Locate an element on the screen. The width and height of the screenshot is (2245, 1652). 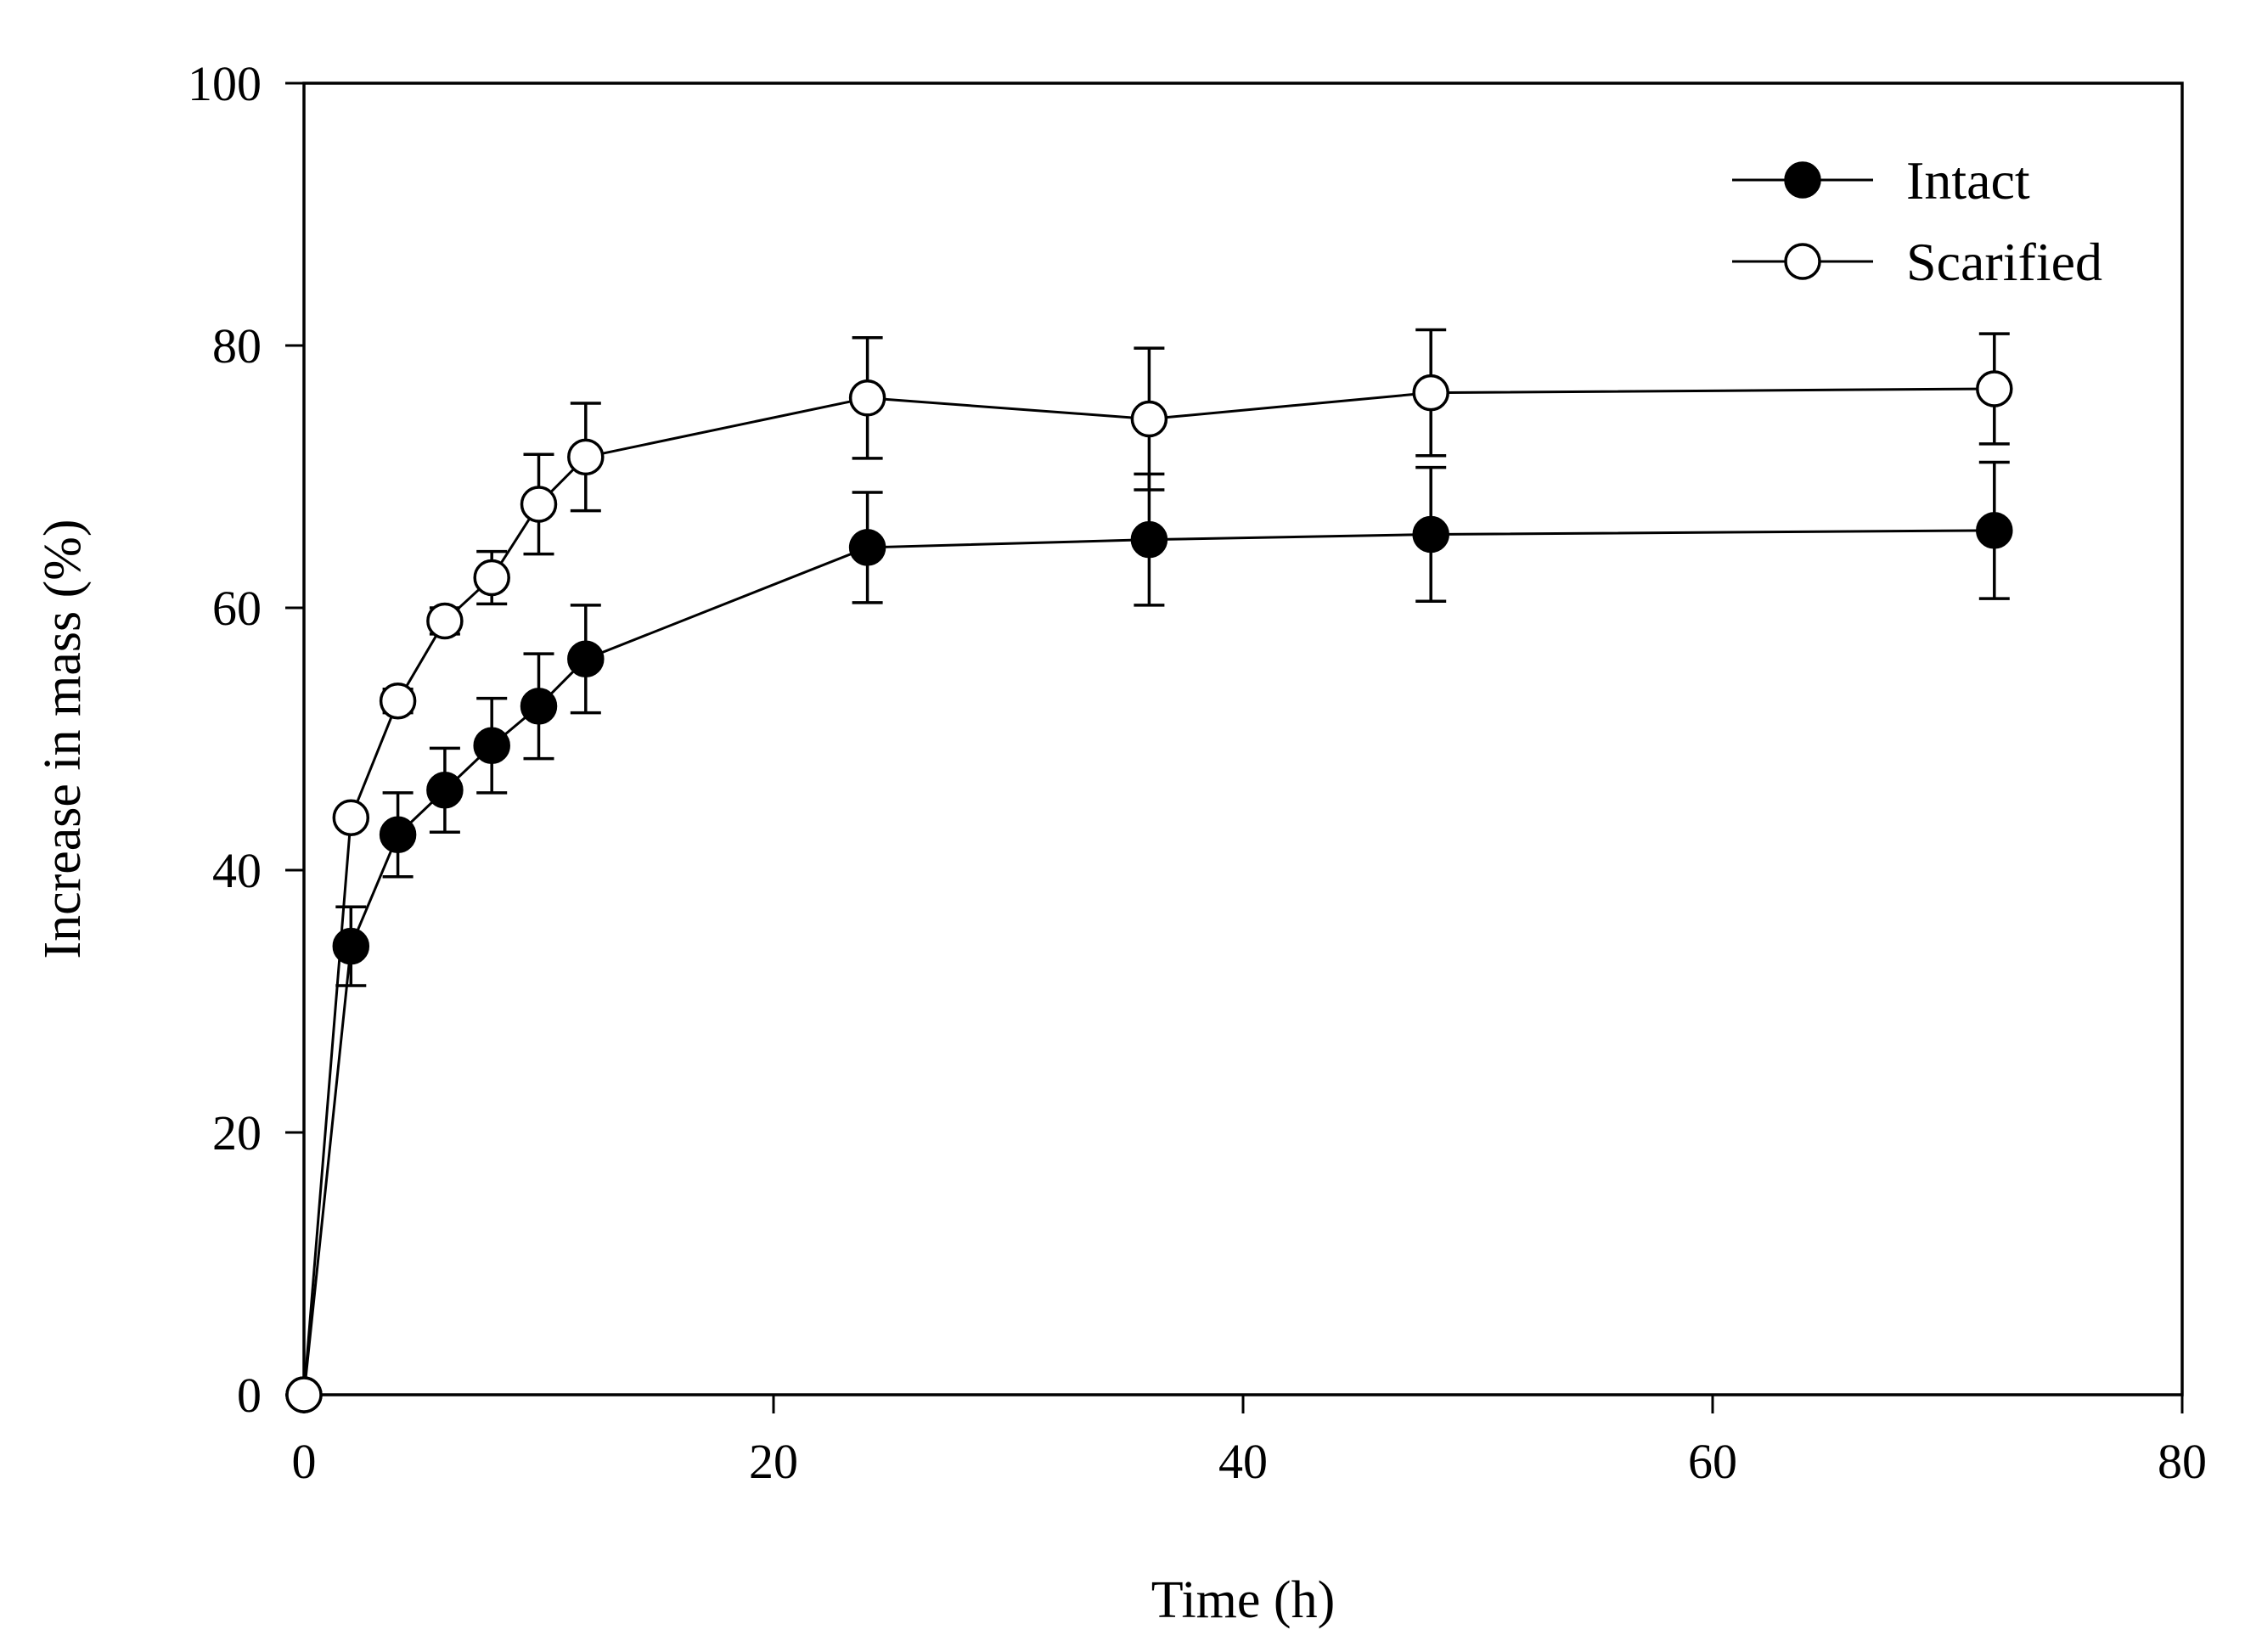
x-axis-title: Time (h) is located at coordinates (1243, 1600).